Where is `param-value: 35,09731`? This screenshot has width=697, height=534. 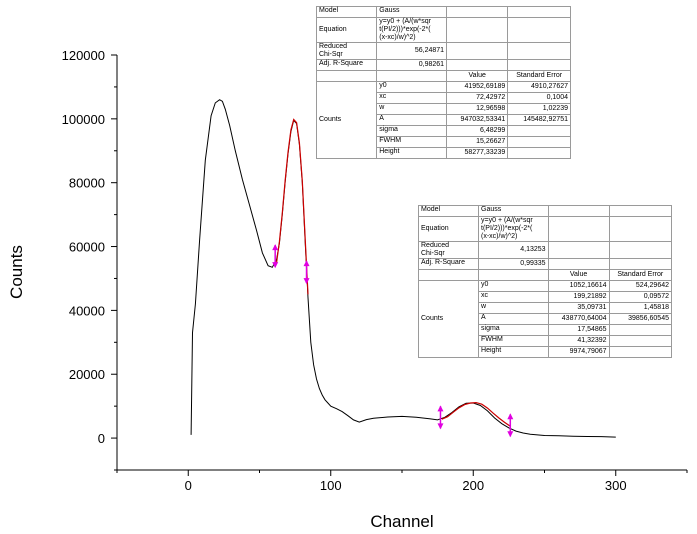
param-value: 35,09731 is located at coordinates (578, 308).